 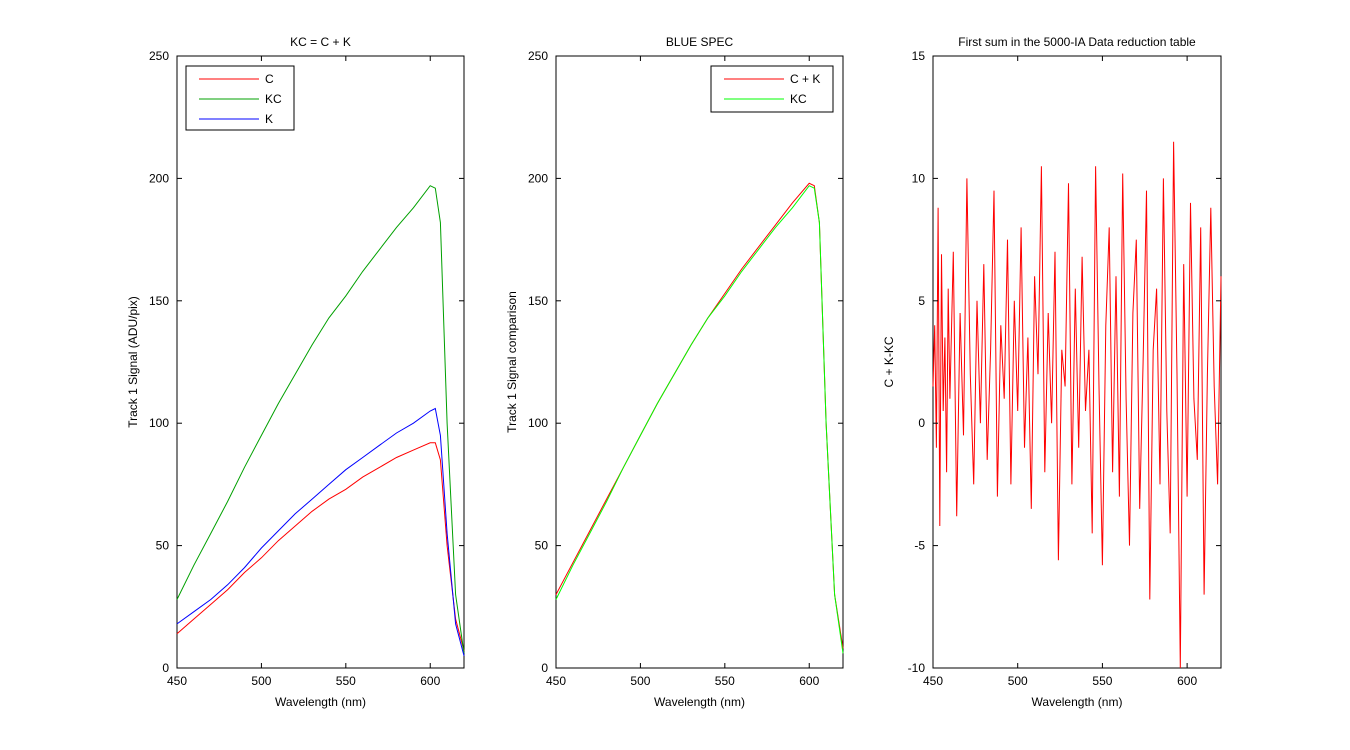 I want to click on legend-label: C, so click(x=269, y=79).